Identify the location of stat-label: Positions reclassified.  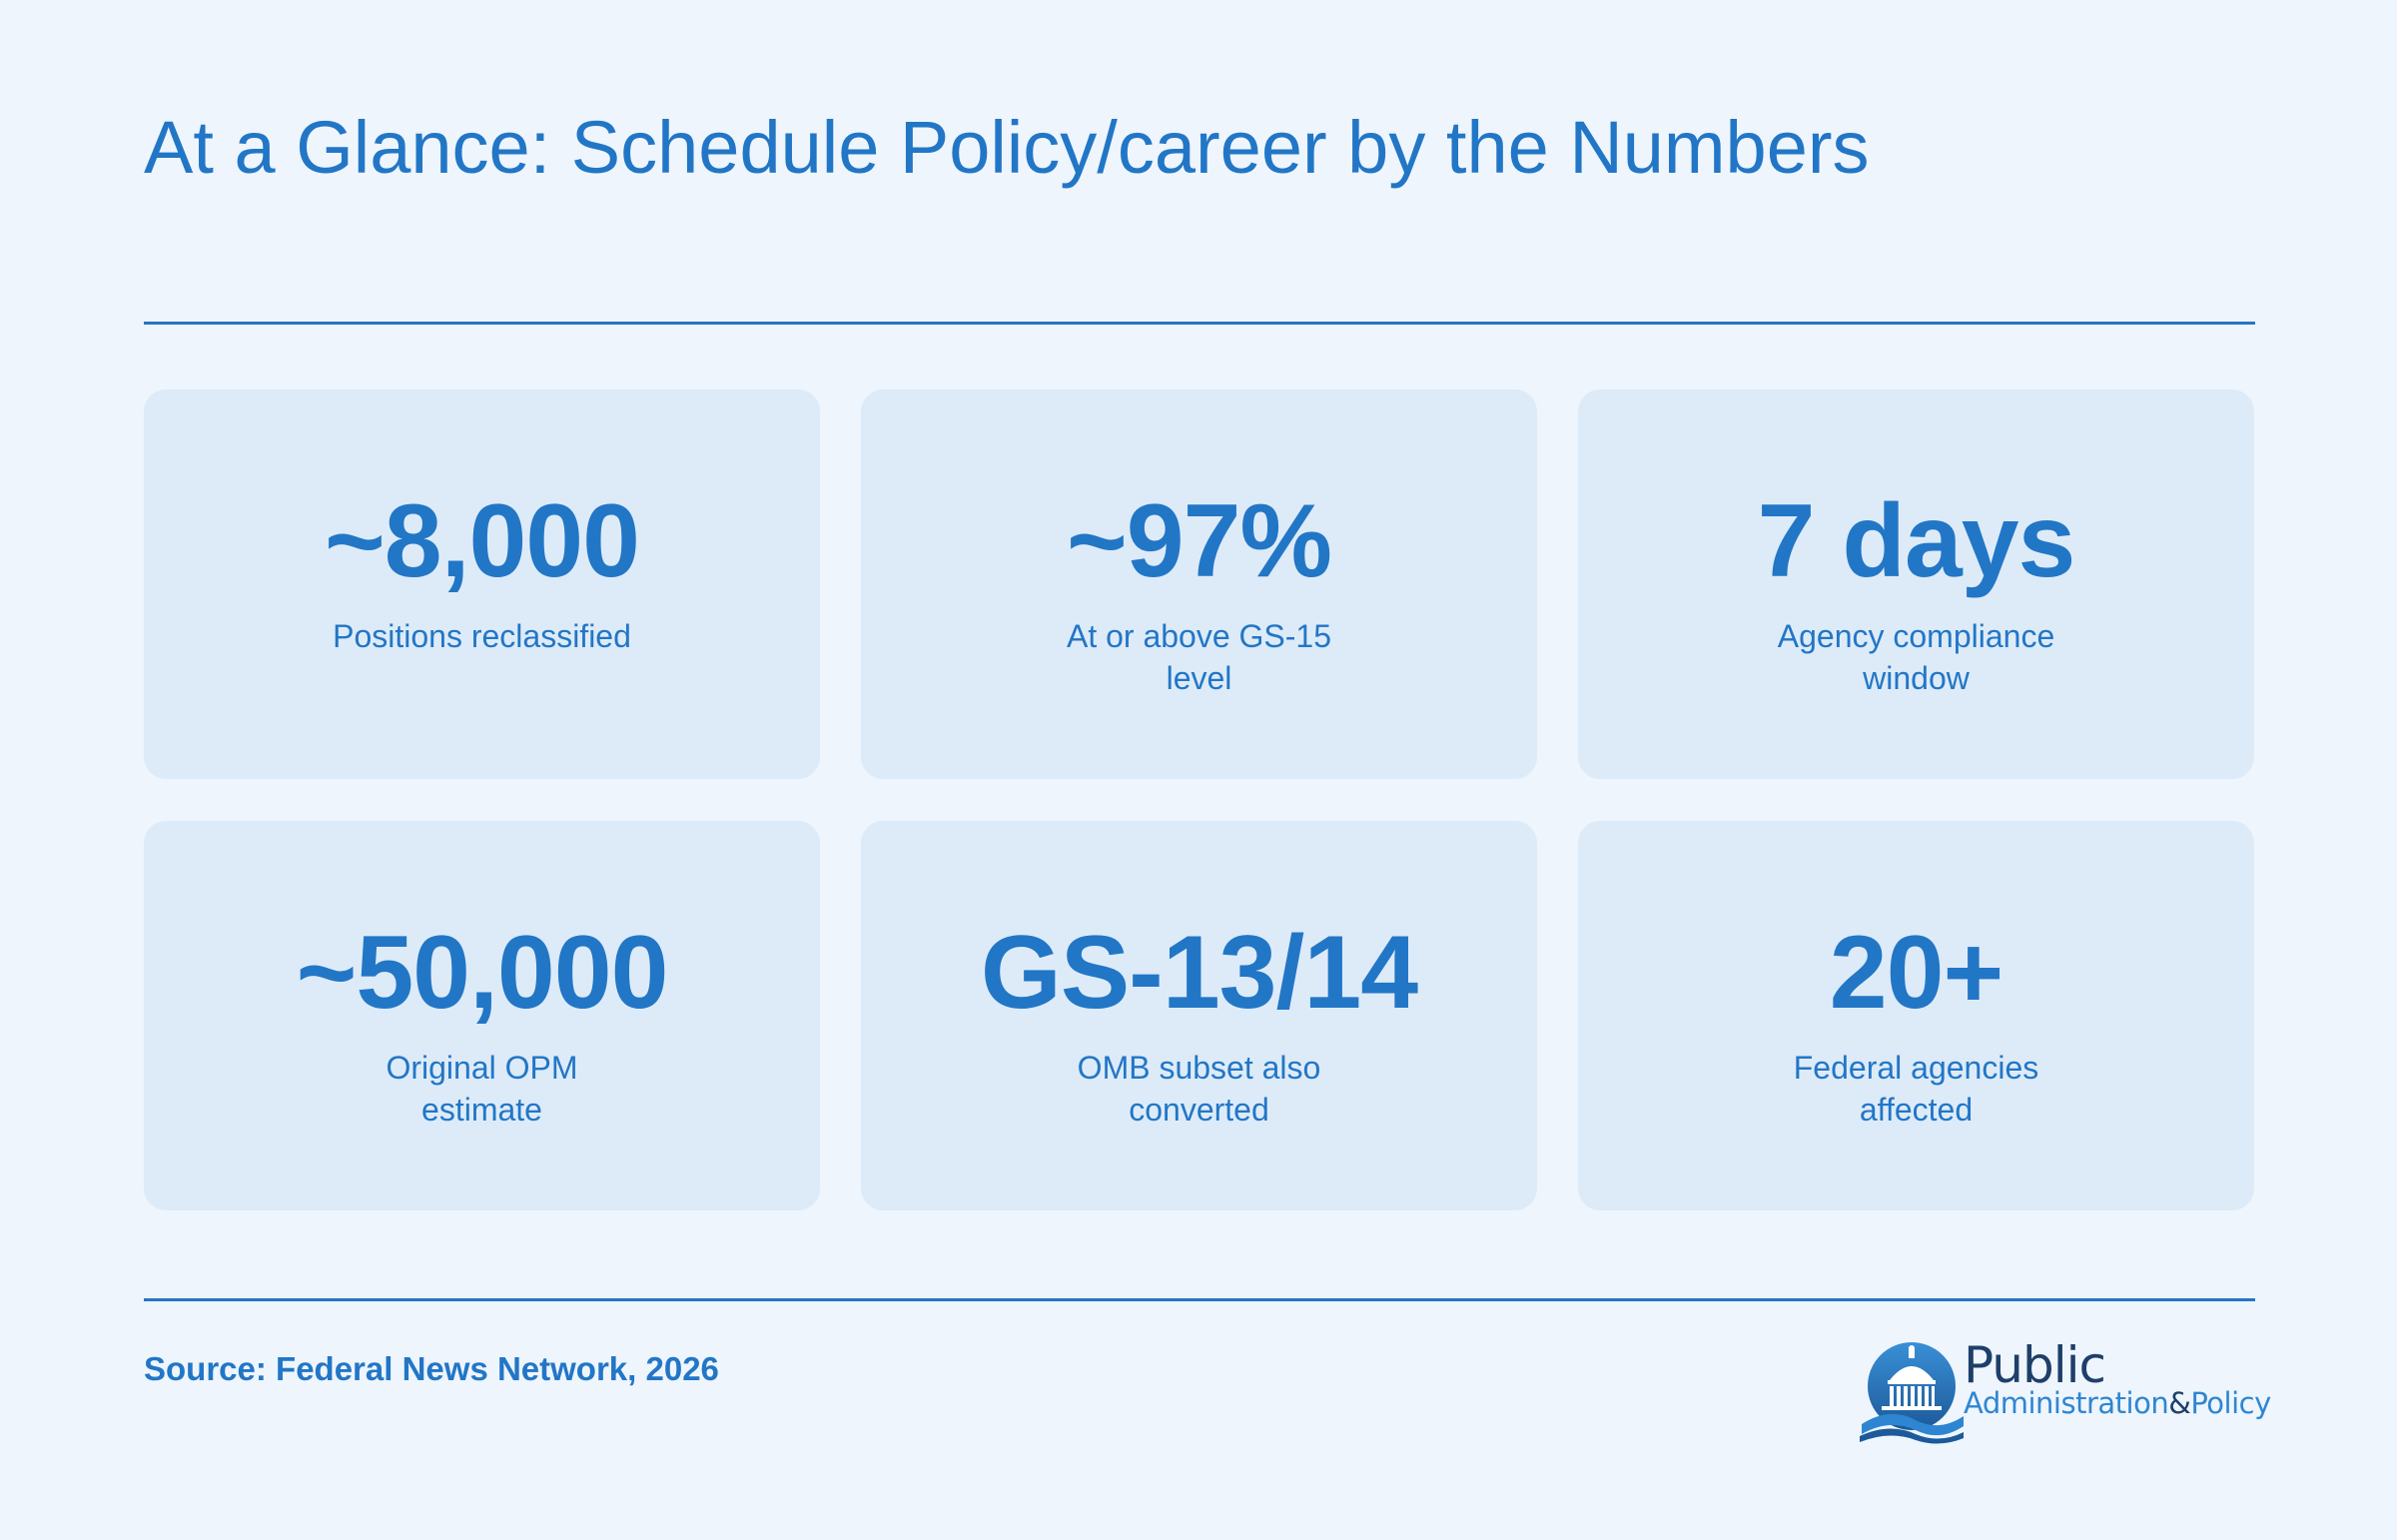
(482, 636).